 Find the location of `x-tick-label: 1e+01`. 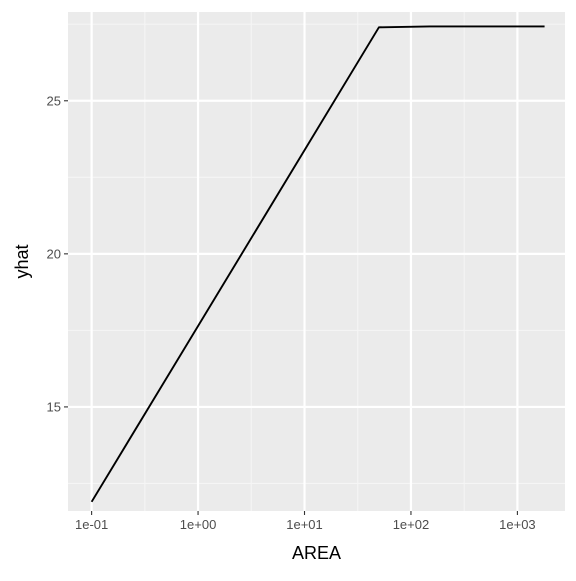

x-tick-label: 1e+01 is located at coordinates (304, 524).